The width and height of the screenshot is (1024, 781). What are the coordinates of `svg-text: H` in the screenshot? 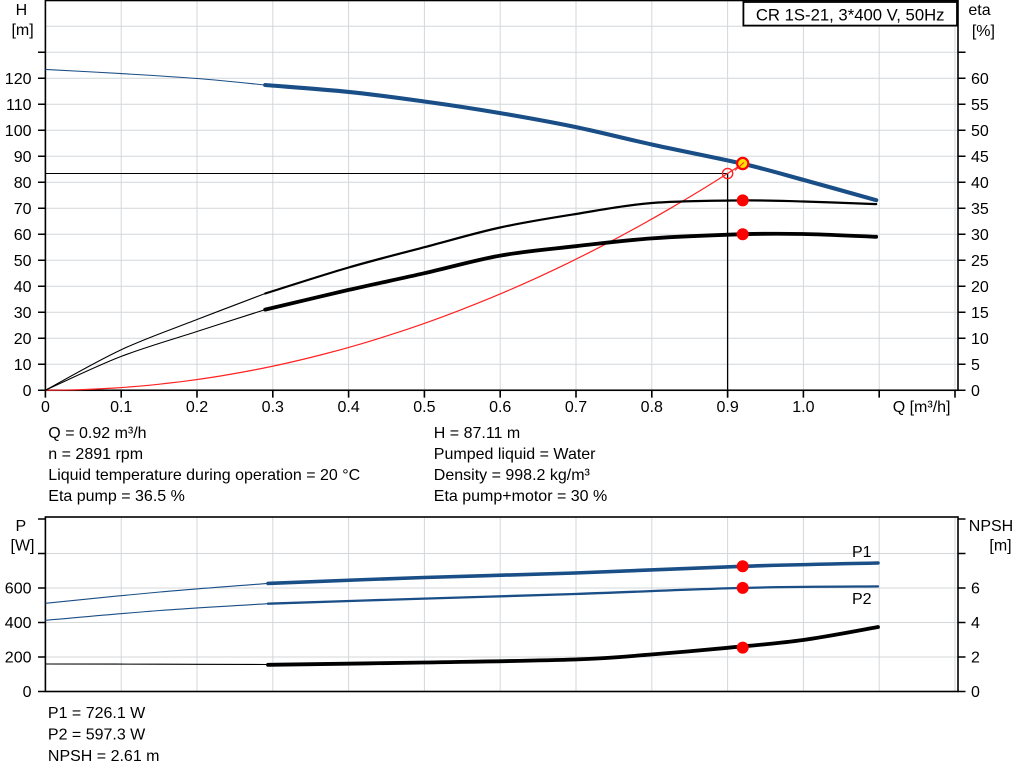 It's located at (22, 10).